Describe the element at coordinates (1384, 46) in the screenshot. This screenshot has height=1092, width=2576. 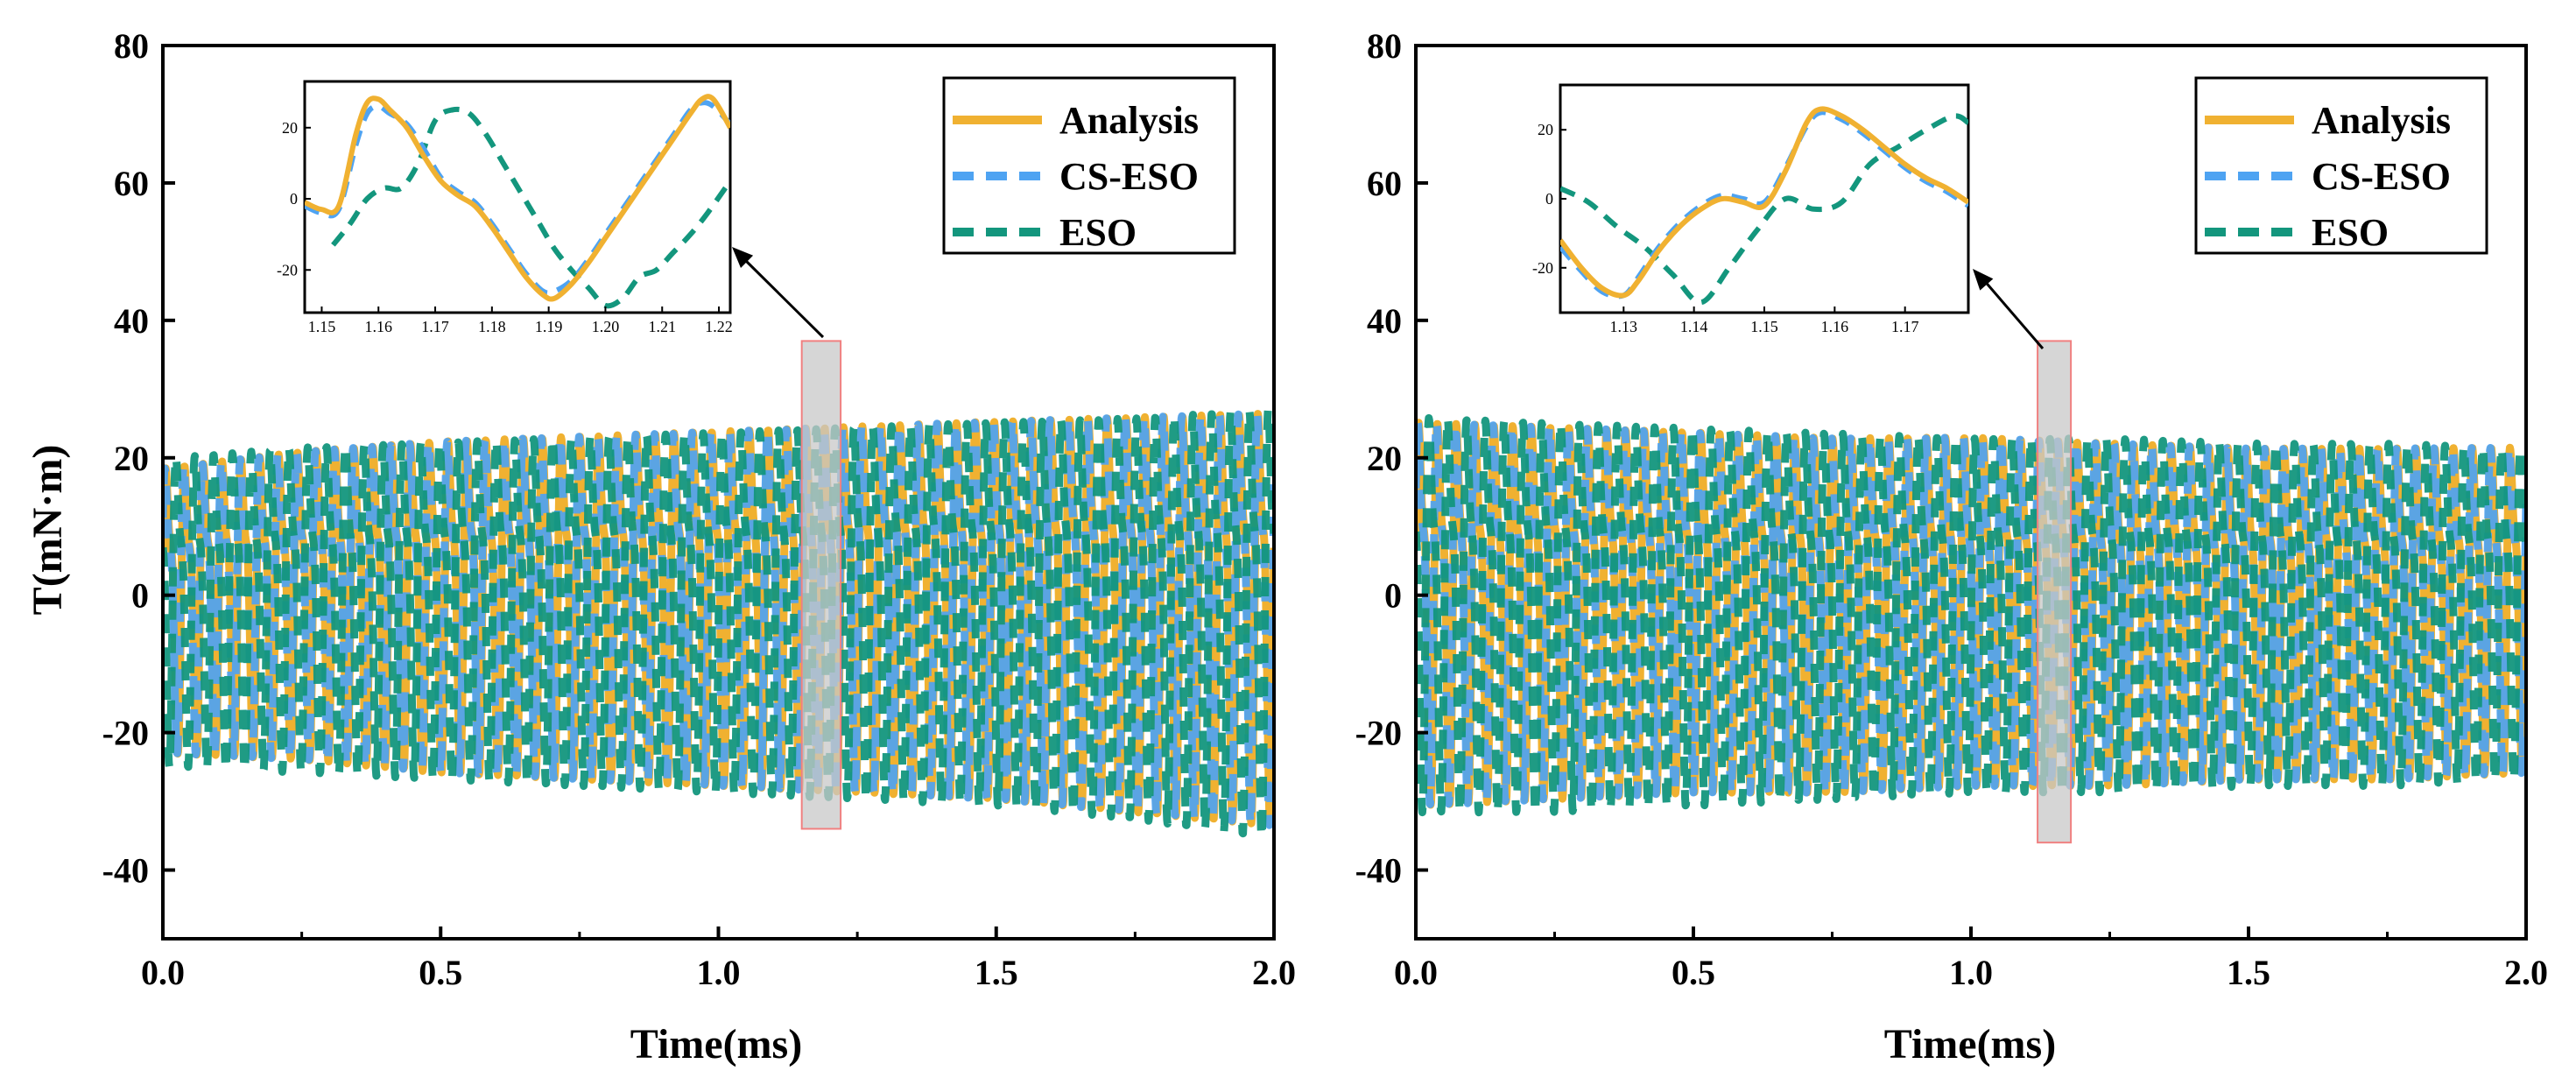
I see `right-y-tick-label: 80` at that location.